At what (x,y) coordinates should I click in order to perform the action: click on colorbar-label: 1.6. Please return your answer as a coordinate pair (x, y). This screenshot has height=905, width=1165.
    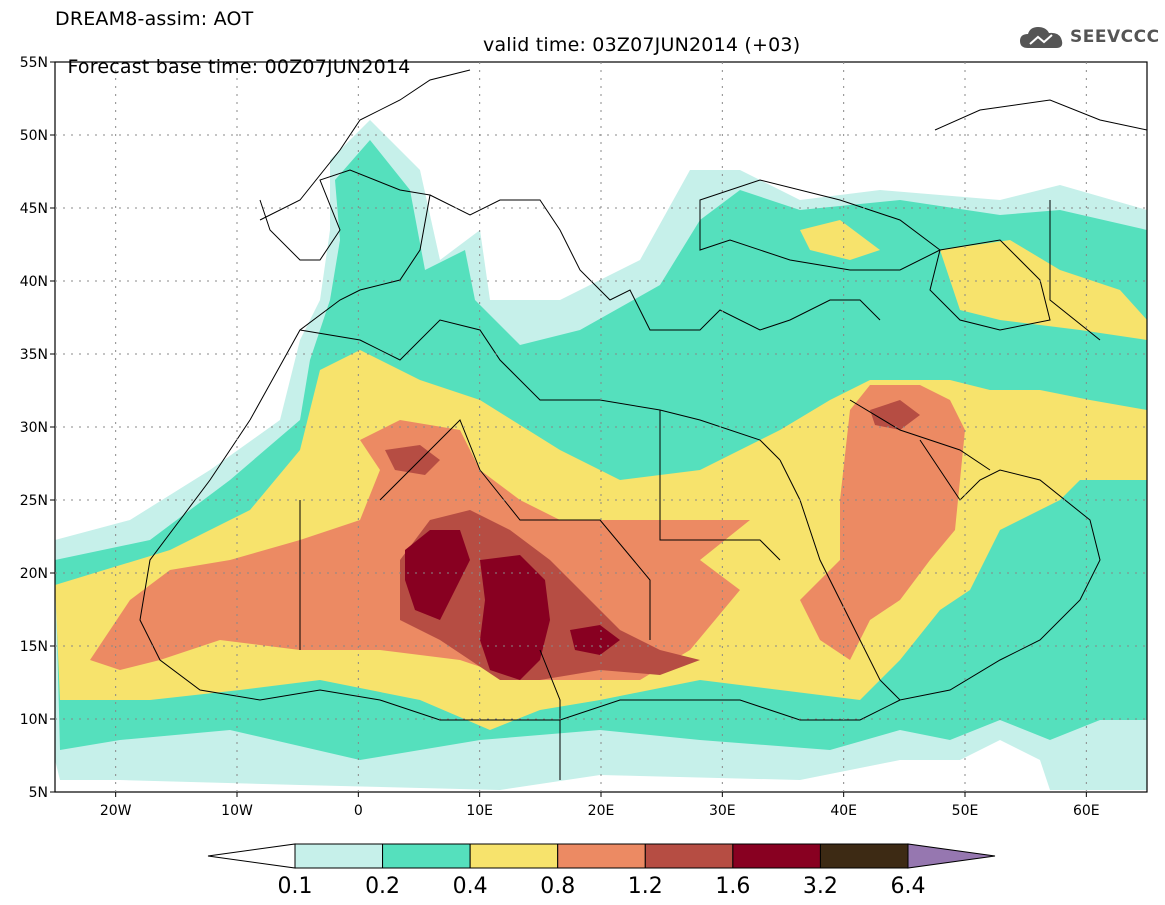
    Looking at the image, I should click on (732, 886).